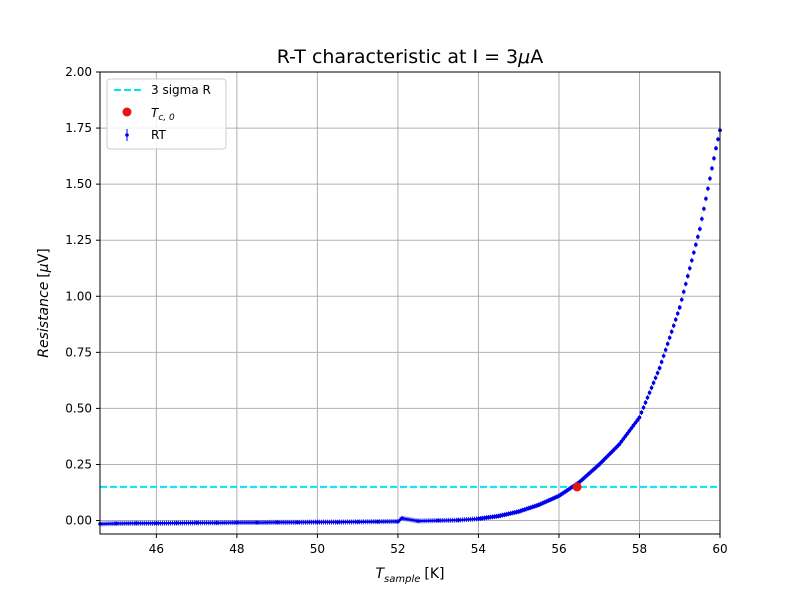 The height and width of the screenshot is (600, 800). What do you see at coordinates (78, 464) in the screenshot?
I see `y-tick-label: 0.25` at bounding box center [78, 464].